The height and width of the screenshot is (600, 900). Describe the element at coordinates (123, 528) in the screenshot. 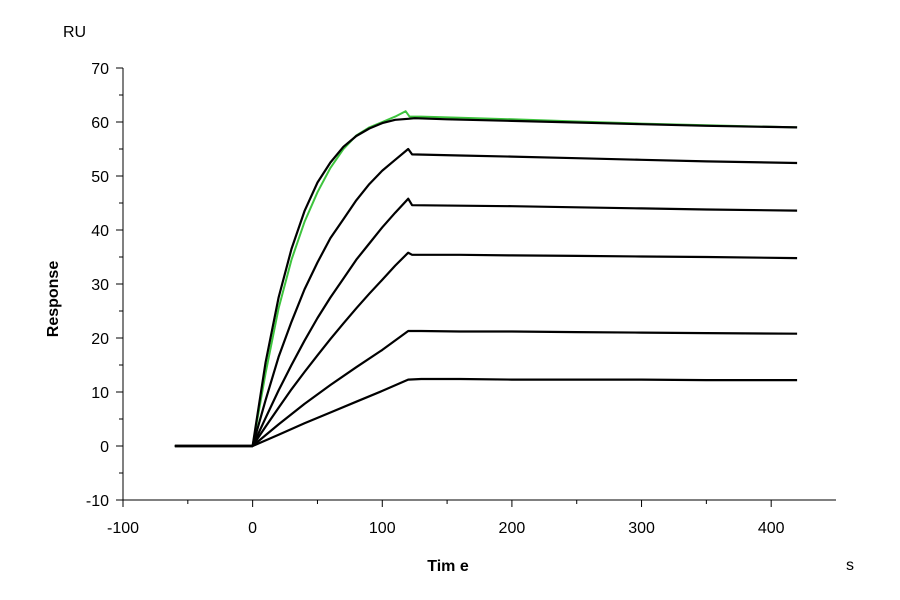

I see `x-tick-label: -100` at that location.